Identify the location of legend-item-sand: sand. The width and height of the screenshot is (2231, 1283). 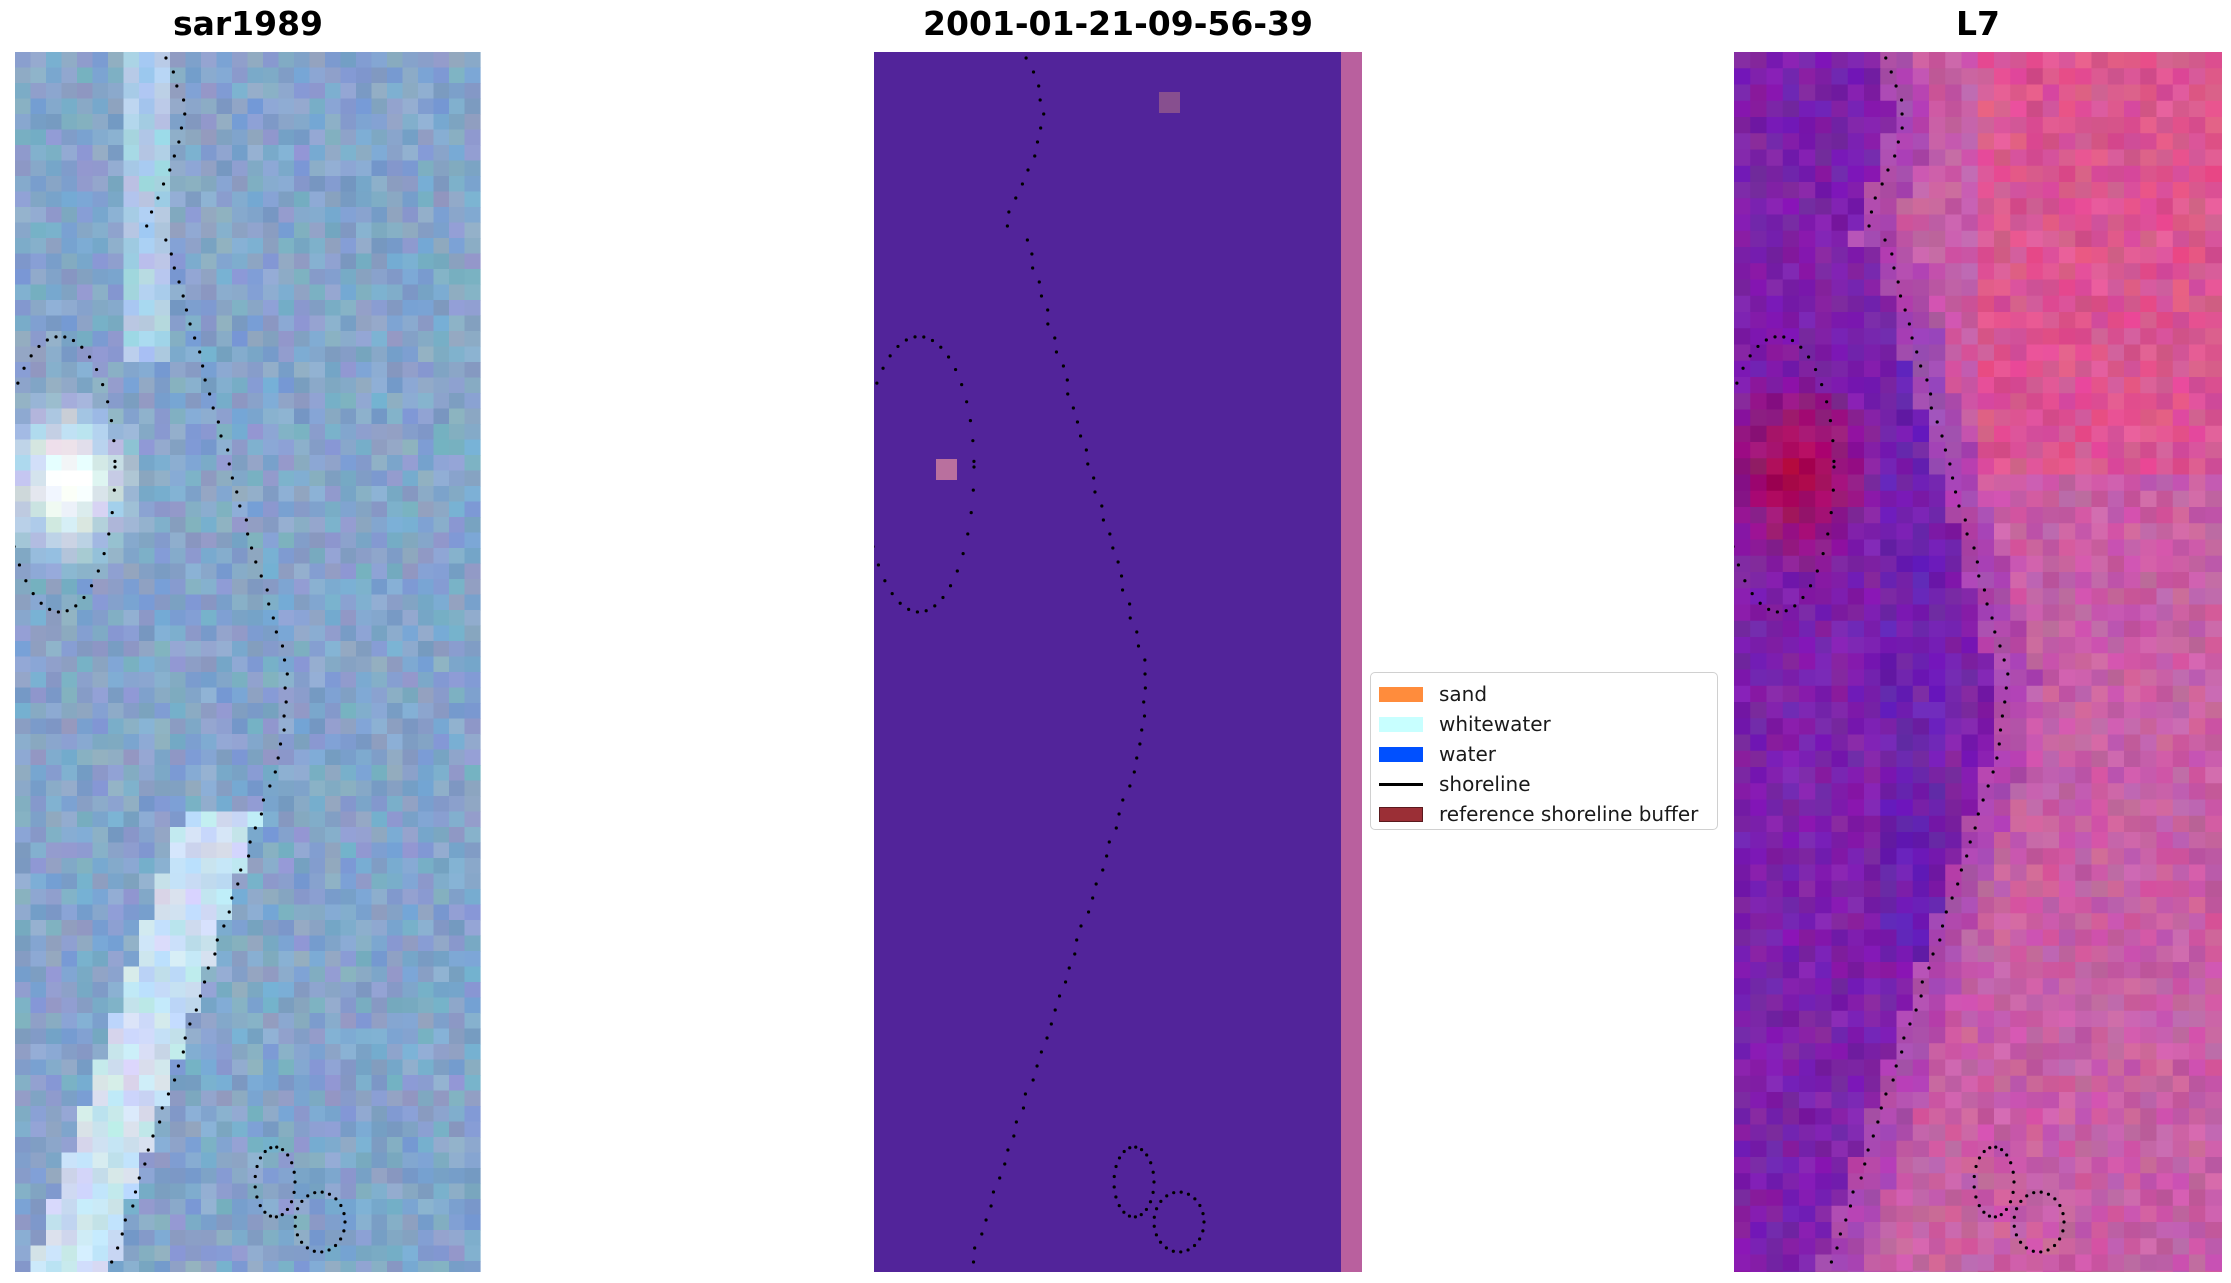
(1544, 694).